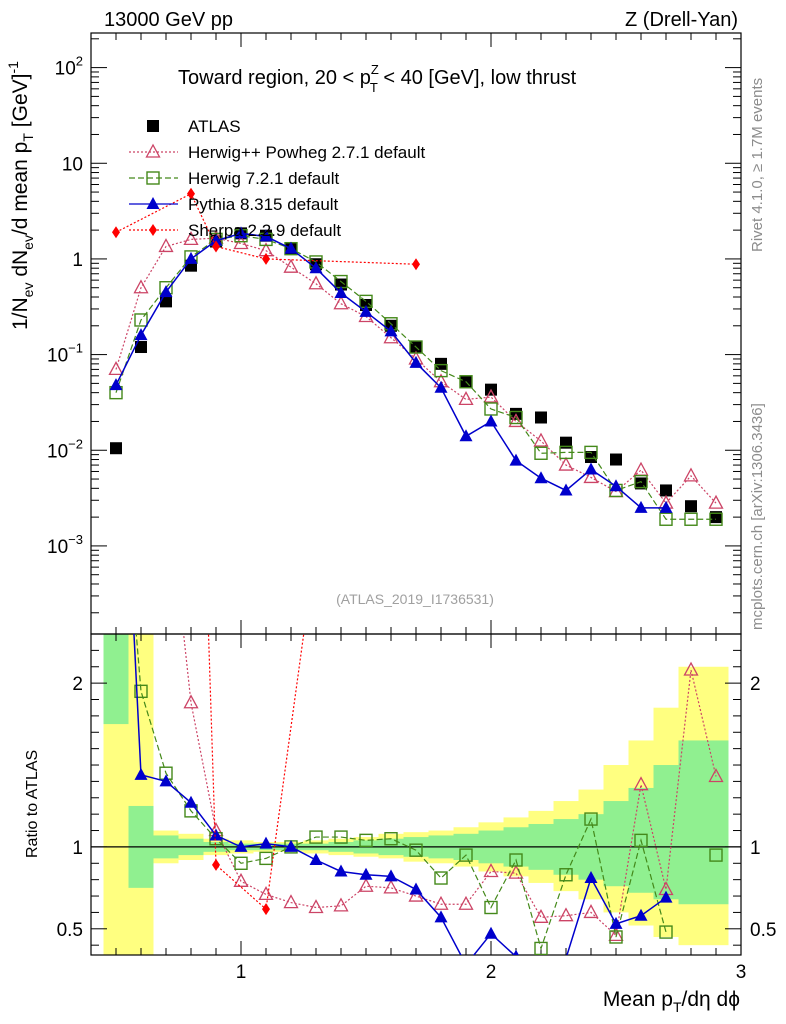 This screenshot has height=1024, width=786. What do you see at coordinates (374, 87) in the screenshot?
I see `title-sub-t: T` at bounding box center [374, 87].